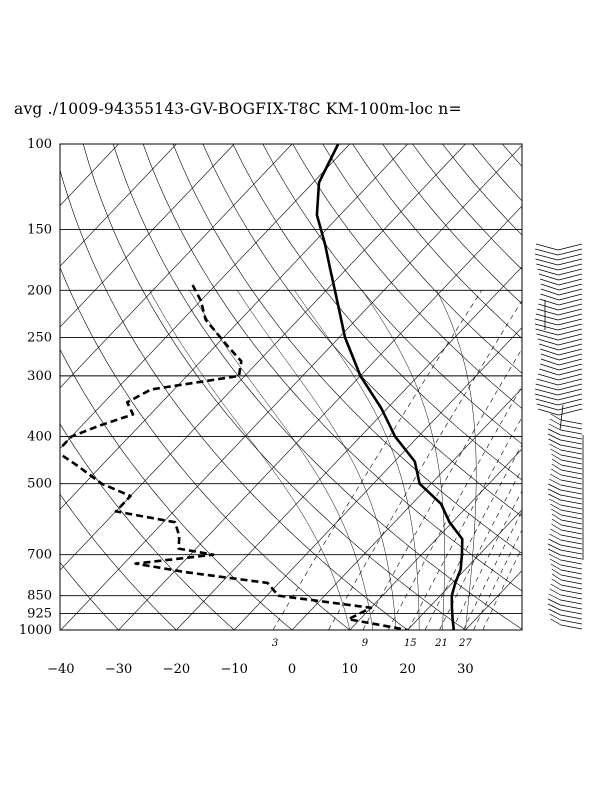  What do you see at coordinates (39, 614) in the screenshot?
I see `pressure-tick-label: 925` at bounding box center [39, 614].